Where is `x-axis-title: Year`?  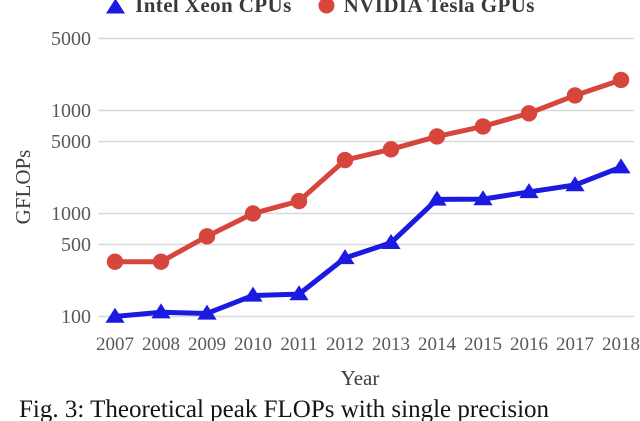
x-axis-title: Year is located at coordinates (360, 378).